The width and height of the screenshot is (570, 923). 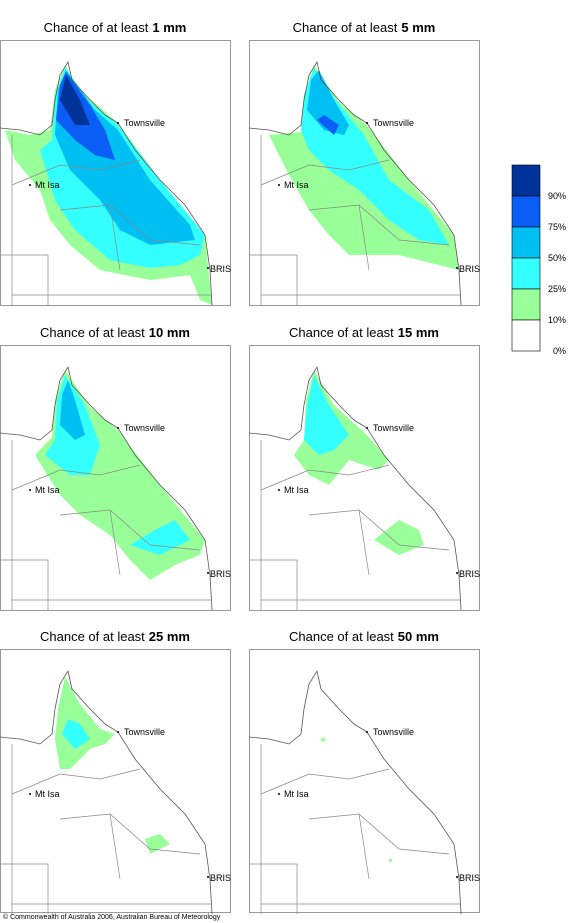 I want to click on title-threshold: 25 mm, so click(x=169, y=636).